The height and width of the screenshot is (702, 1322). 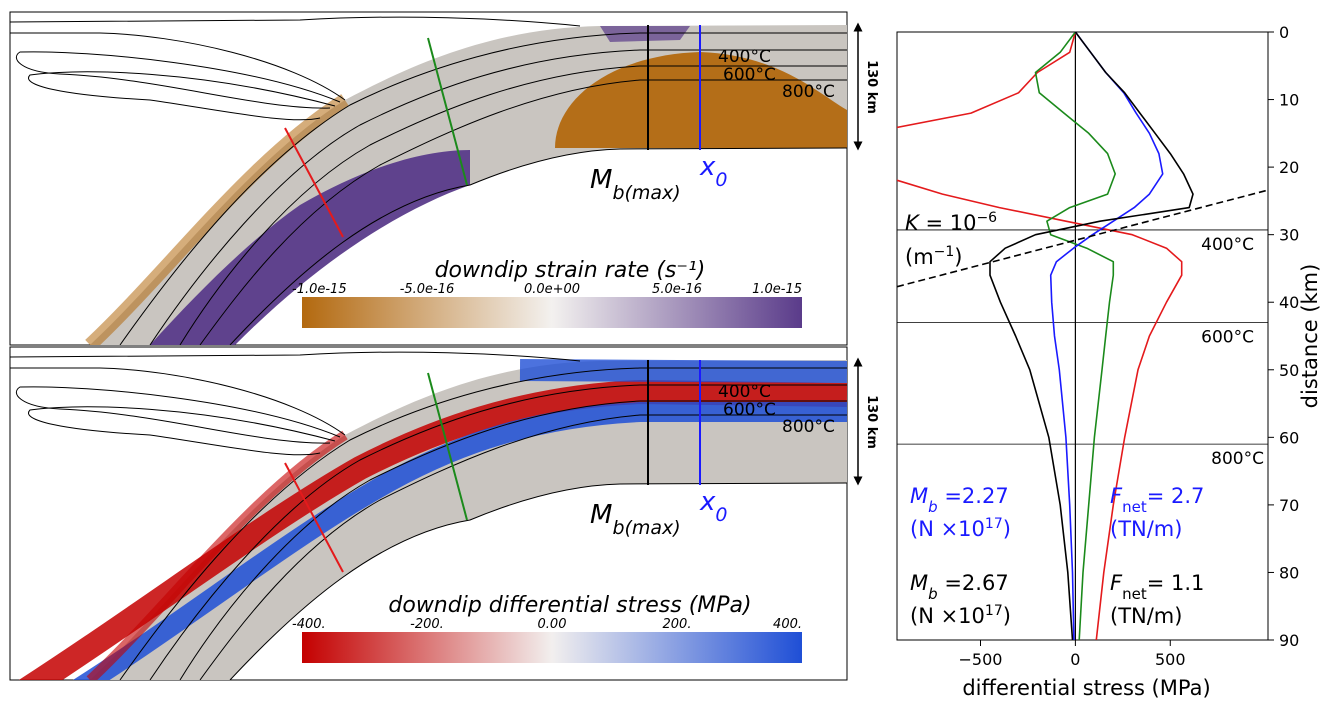 I want to click on colorbar-tick-label: 5.0e-16, so click(x=677, y=289).